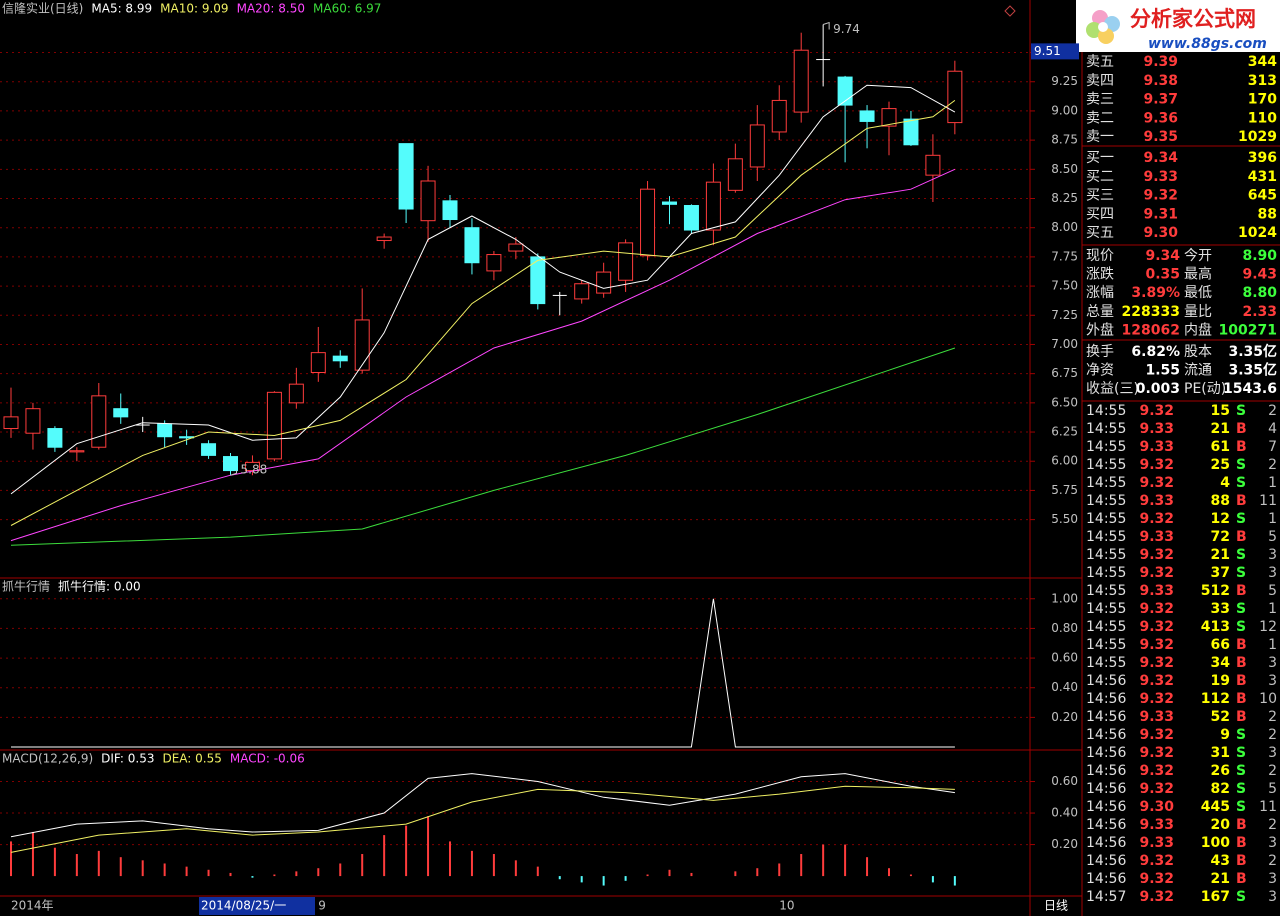  I want to click on trade-volume: 82, so click(1220, 789).